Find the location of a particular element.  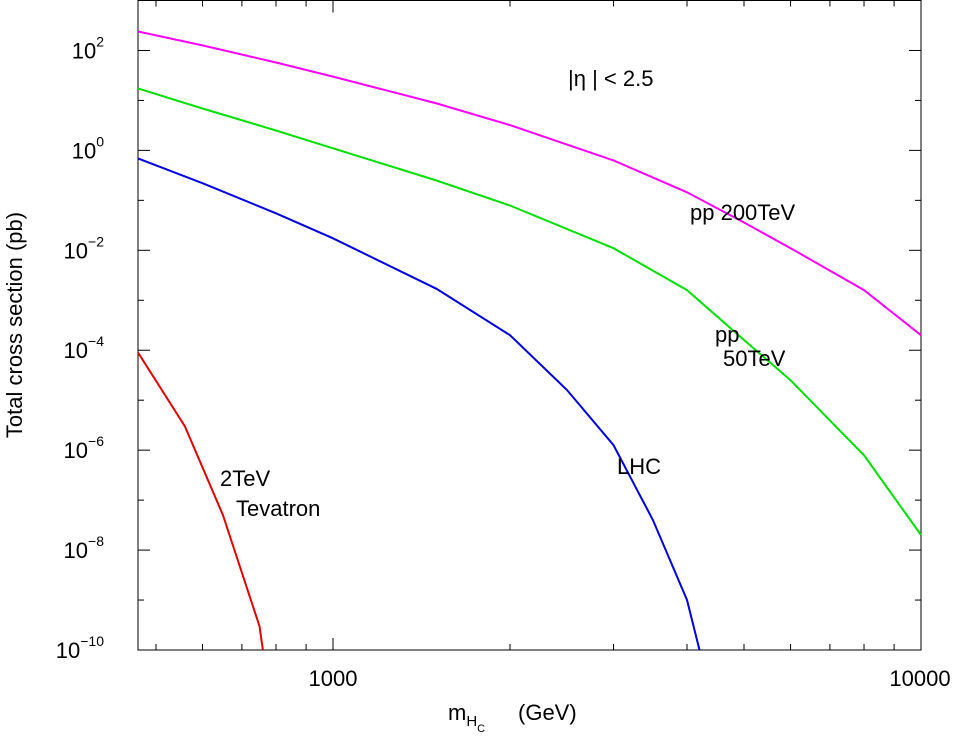

y-tick-label: 10² is located at coordinates (88, 48).